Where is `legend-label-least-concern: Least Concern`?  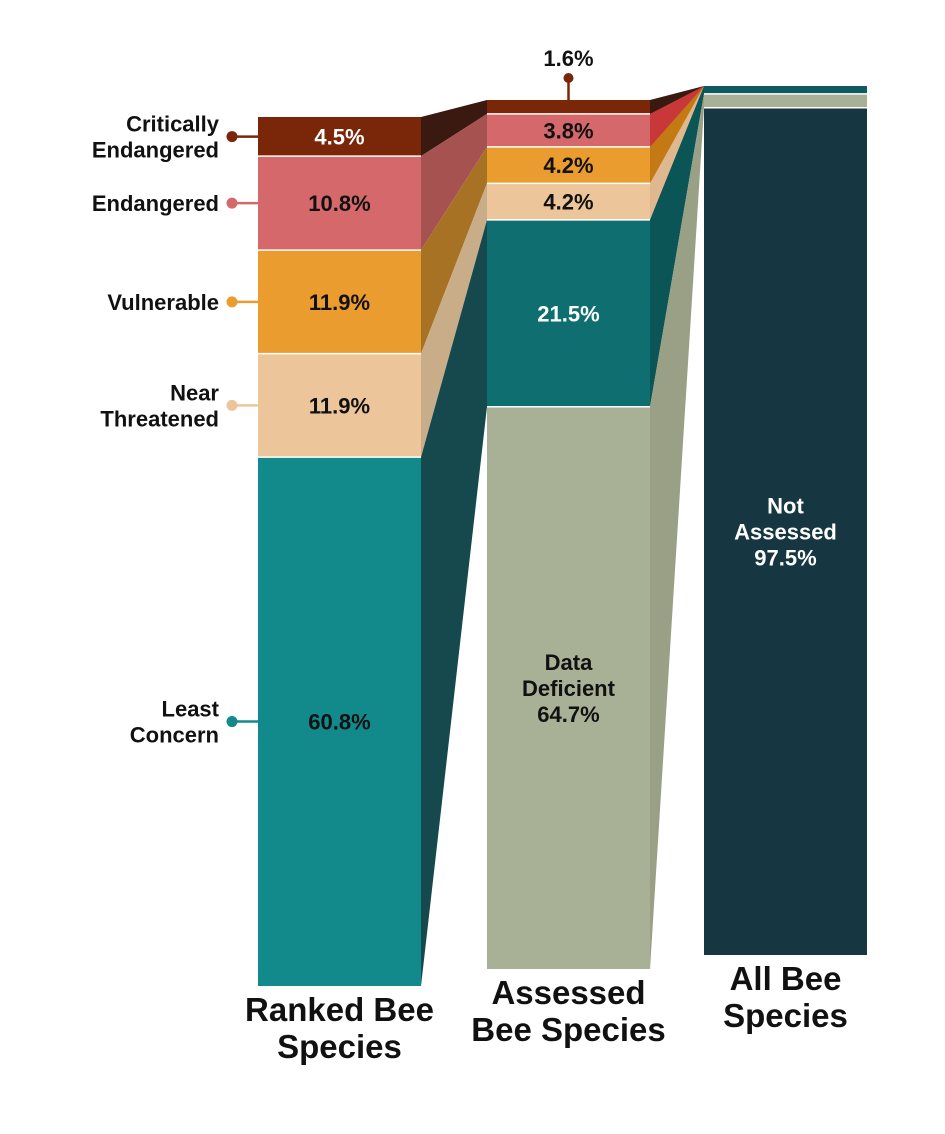 legend-label-least-concern: Least Concern is located at coordinates (175, 722).